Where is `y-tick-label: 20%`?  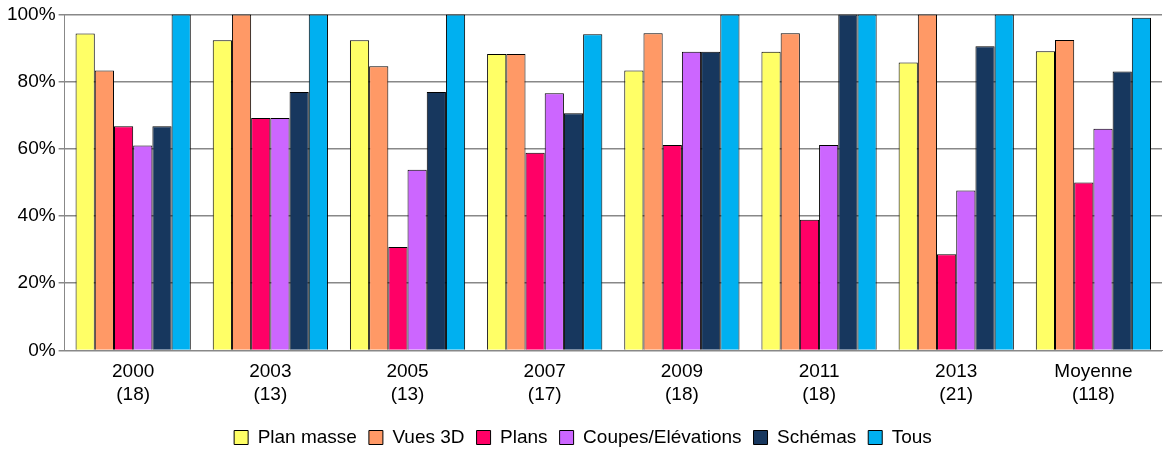
y-tick-label: 20% is located at coordinates (36, 282).